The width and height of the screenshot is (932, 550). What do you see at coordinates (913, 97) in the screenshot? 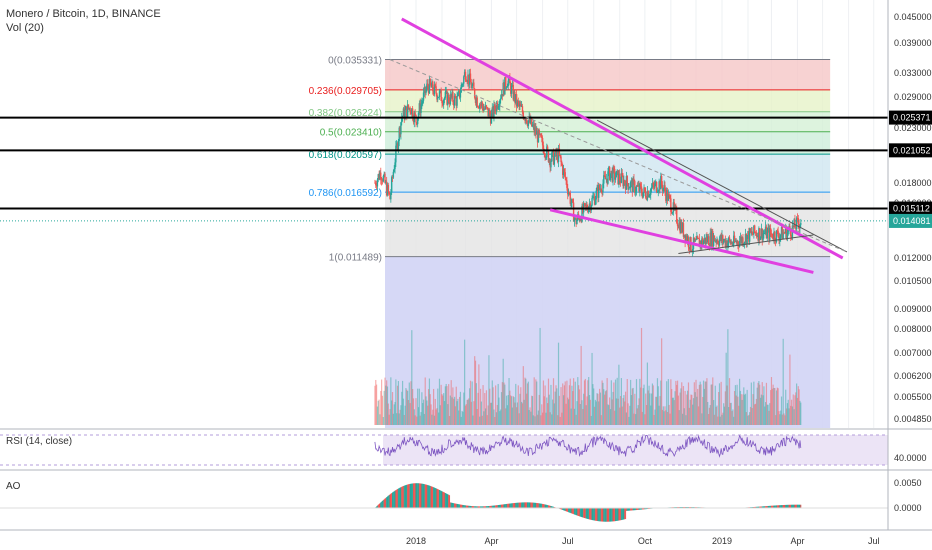
I see `price-tick-label: 0.029000` at bounding box center [913, 97].